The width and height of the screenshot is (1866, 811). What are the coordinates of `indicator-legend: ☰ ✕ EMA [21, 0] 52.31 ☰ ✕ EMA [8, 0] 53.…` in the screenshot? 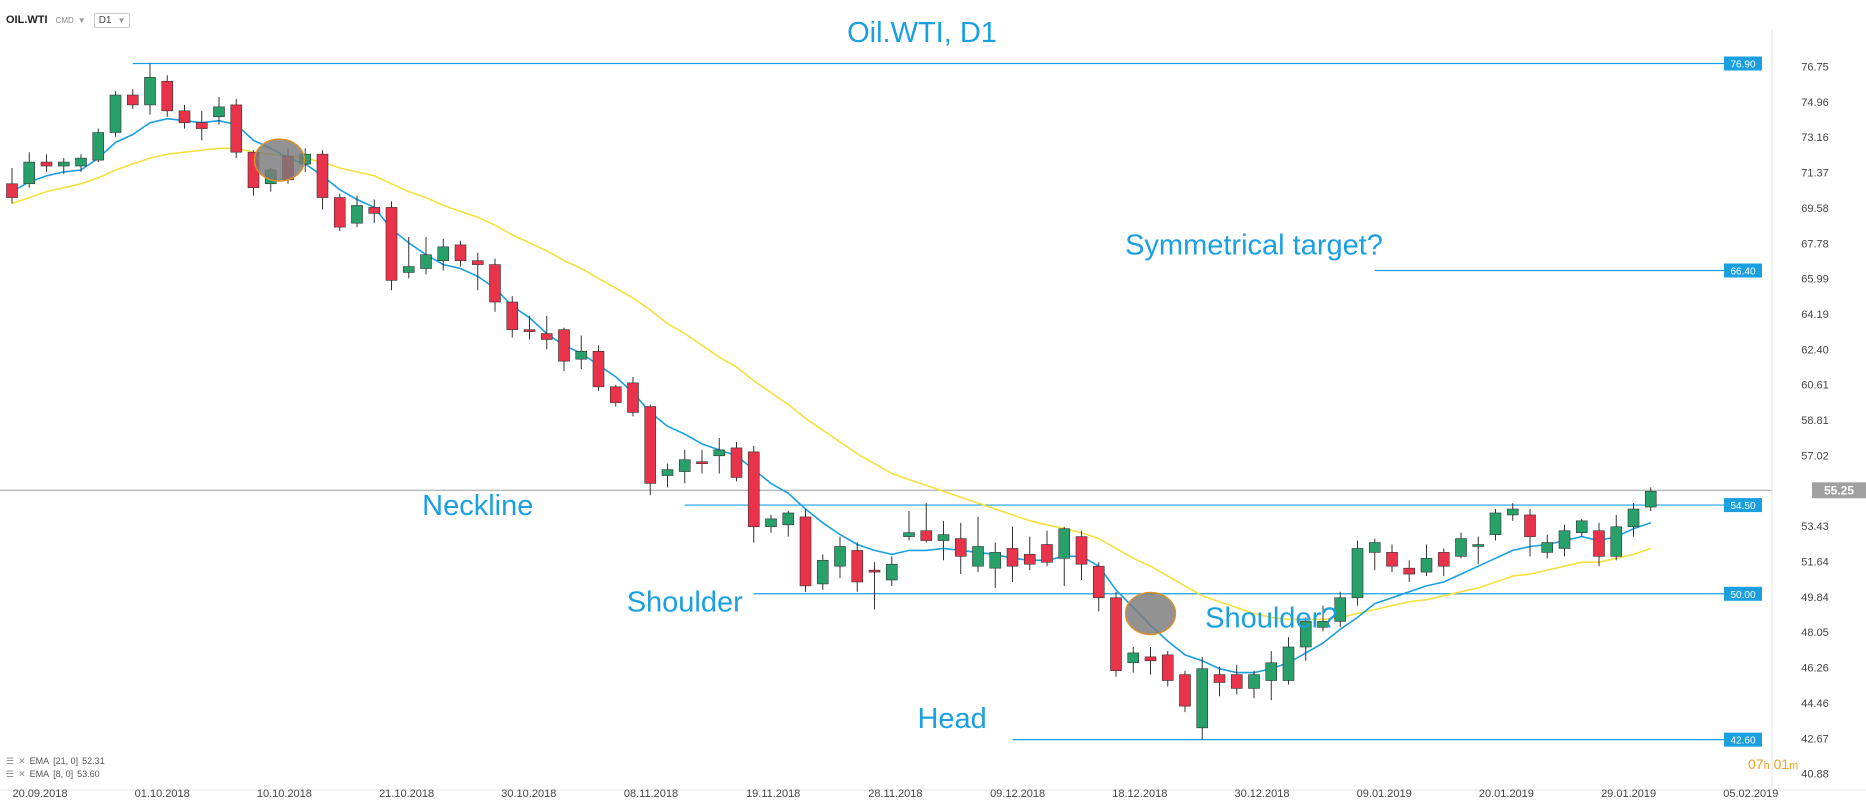 It's located at (55, 768).